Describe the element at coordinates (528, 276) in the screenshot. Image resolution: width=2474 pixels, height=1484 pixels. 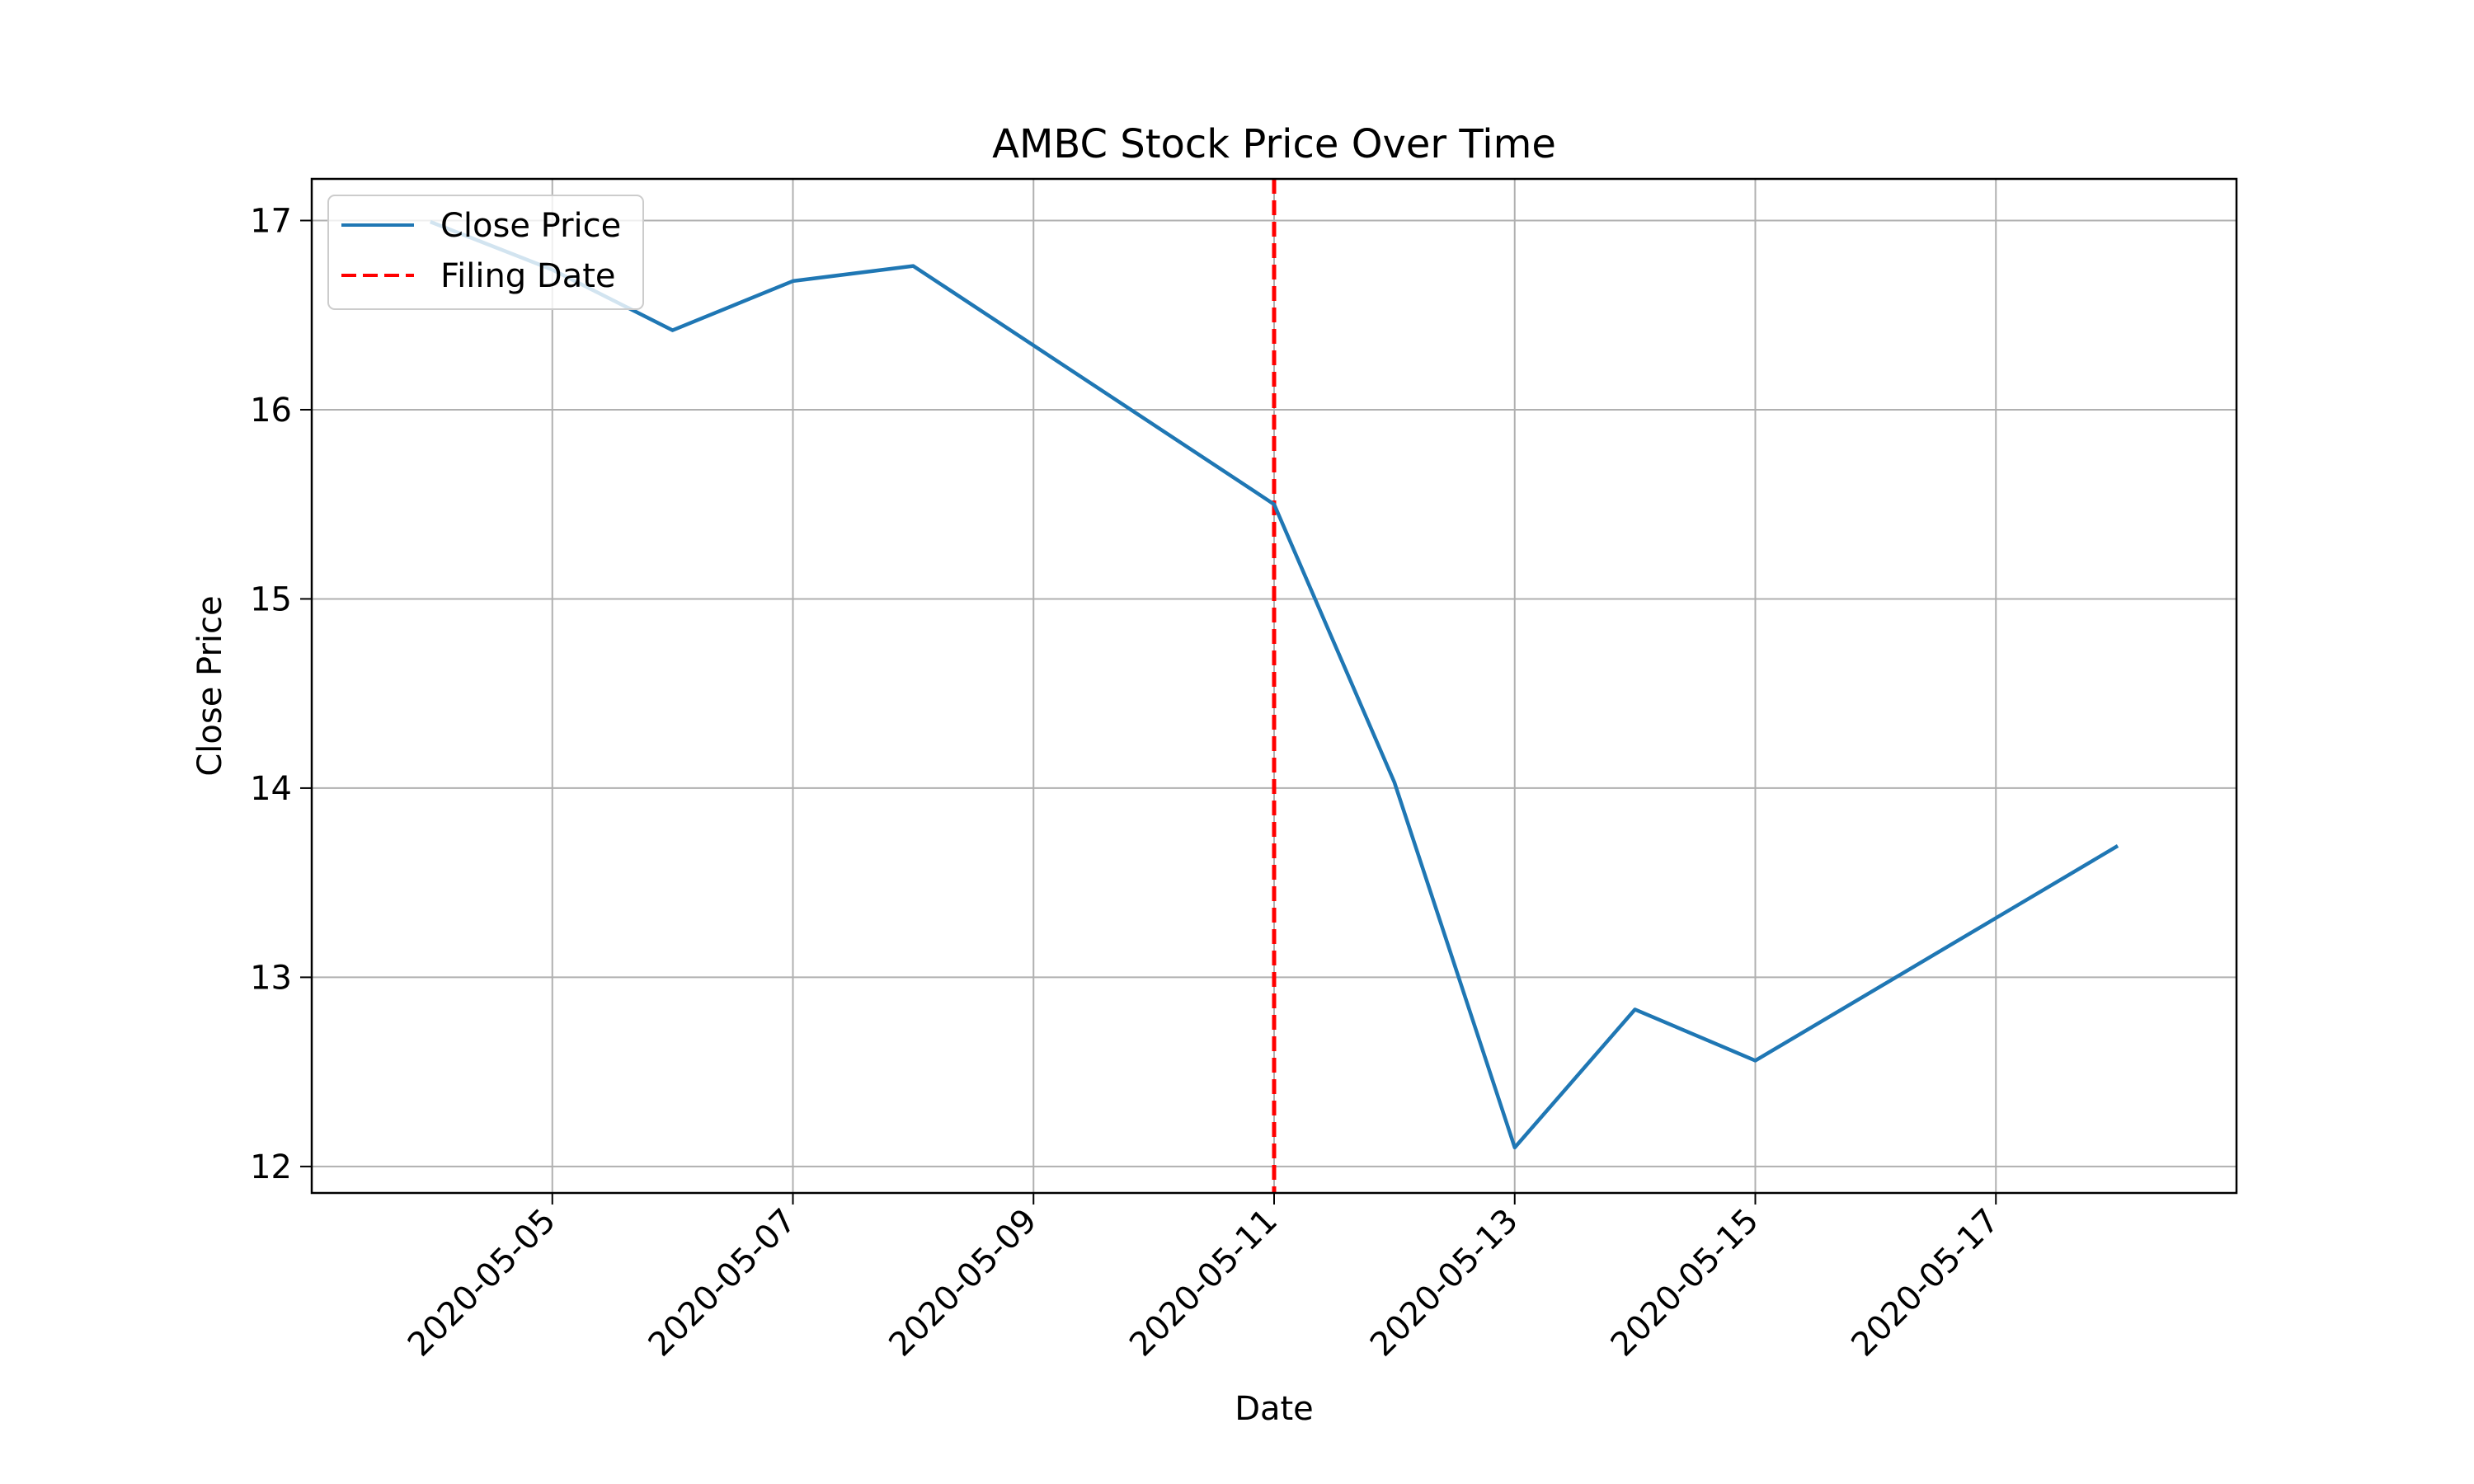
I see `legend-label-filing-date: Filing Date` at that location.